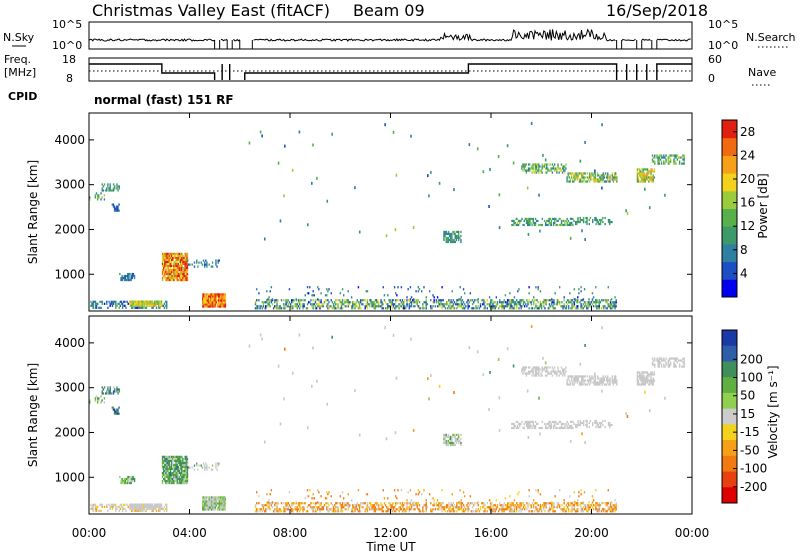  I want to click on velocity-colorbar-segment, so click(729, 369).